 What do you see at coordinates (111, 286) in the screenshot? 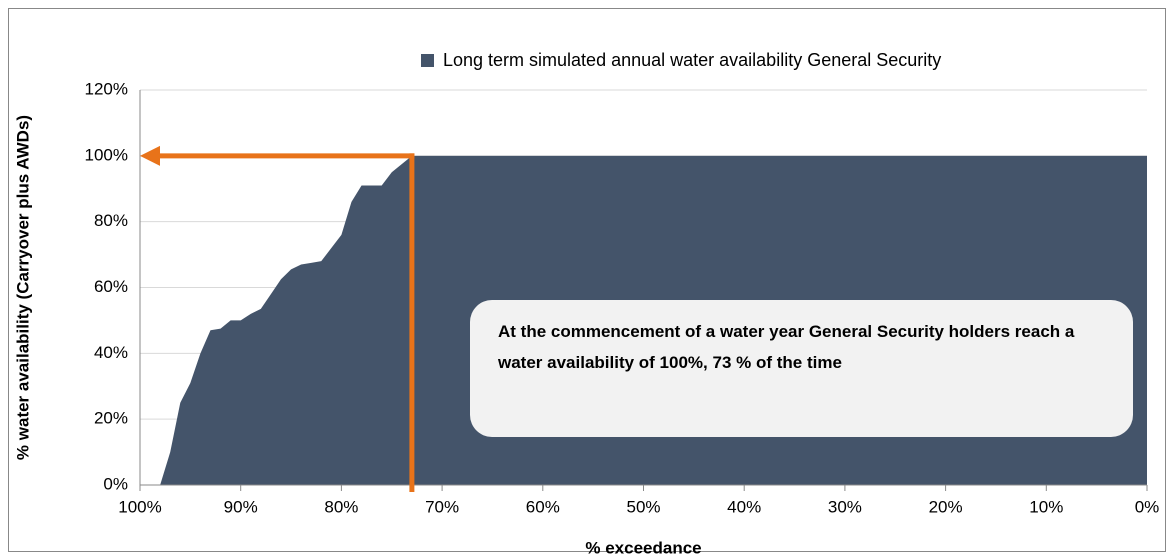
I see `y-tick-label: 60%` at bounding box center [111, 286].